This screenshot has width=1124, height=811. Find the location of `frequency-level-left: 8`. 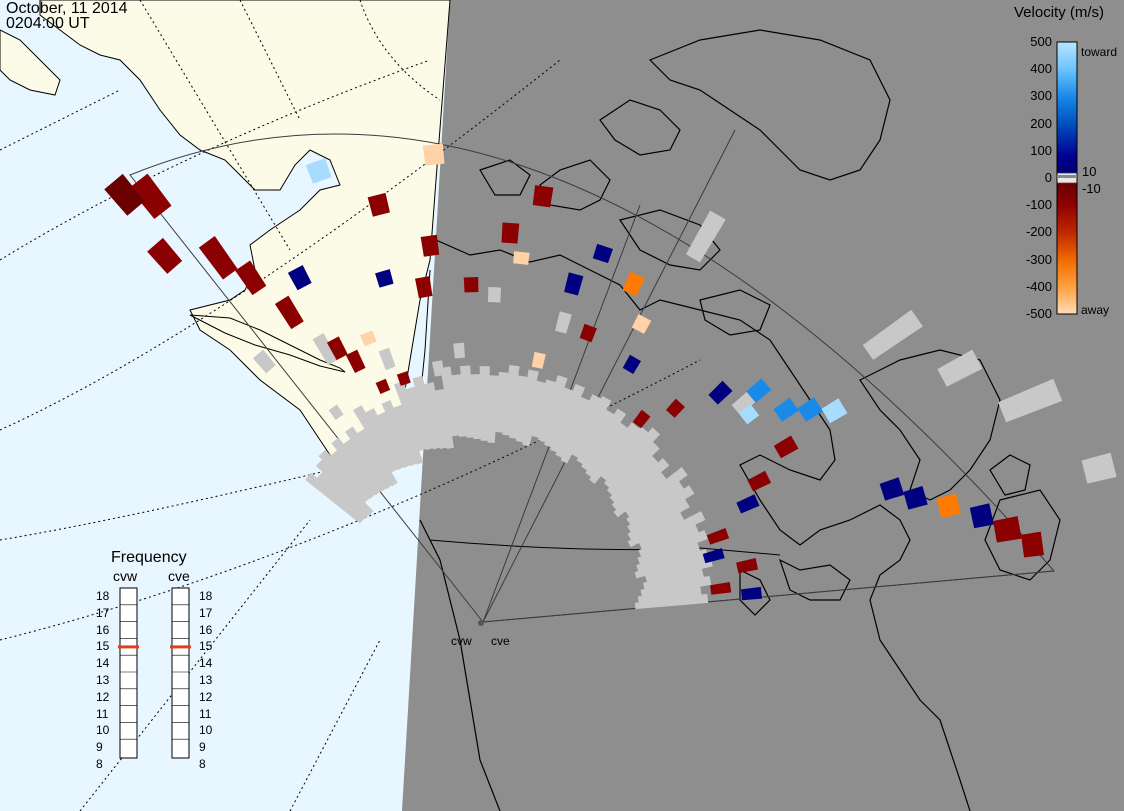

frequency-level-left: 8 is located at coordinates (99, 764).